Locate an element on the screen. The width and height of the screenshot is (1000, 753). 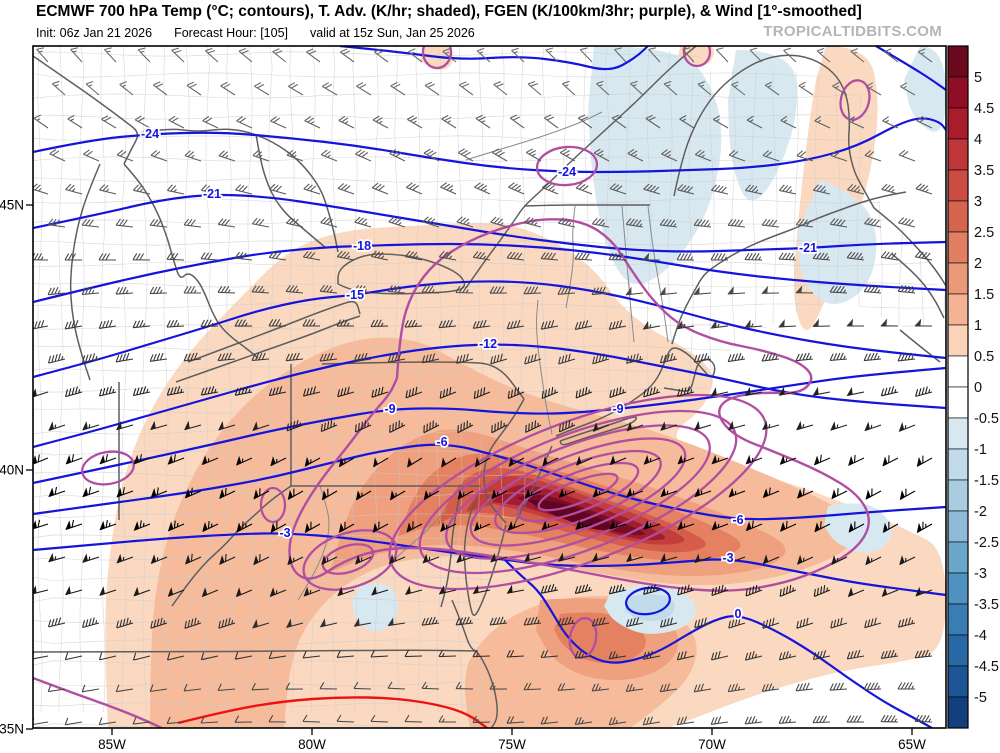
temp-contour is located at coordinates (489, 329).